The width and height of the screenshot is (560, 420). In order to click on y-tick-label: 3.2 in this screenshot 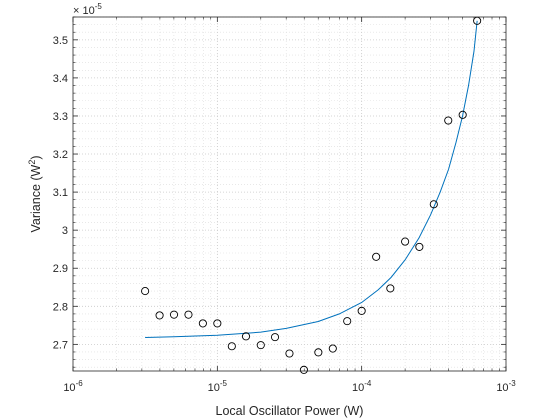, I will do `click(60, 155)`.